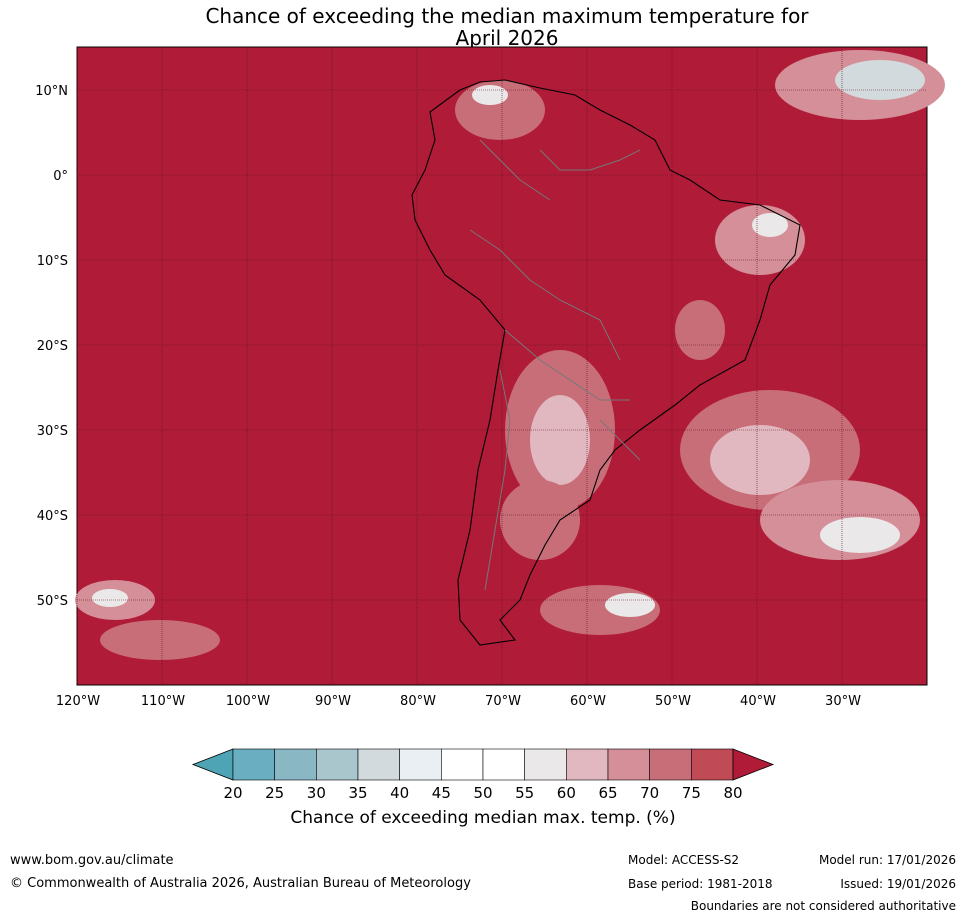 Image resolution: width=965 pixels, height=919 pixels. I want to click on colorbar-tick-label: 50, so click(482, 793).